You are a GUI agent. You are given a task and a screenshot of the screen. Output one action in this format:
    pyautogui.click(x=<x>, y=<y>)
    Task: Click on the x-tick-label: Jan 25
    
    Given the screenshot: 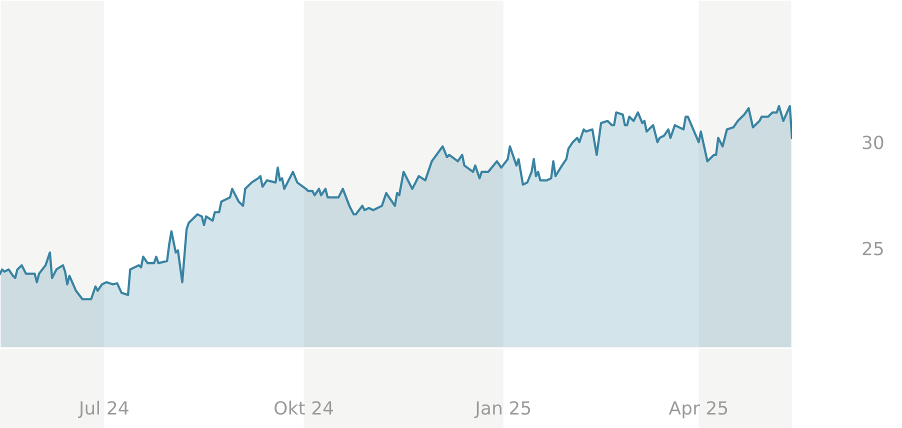 What is the action you would take?
    pyautogui.click(x=502, y=409)
    